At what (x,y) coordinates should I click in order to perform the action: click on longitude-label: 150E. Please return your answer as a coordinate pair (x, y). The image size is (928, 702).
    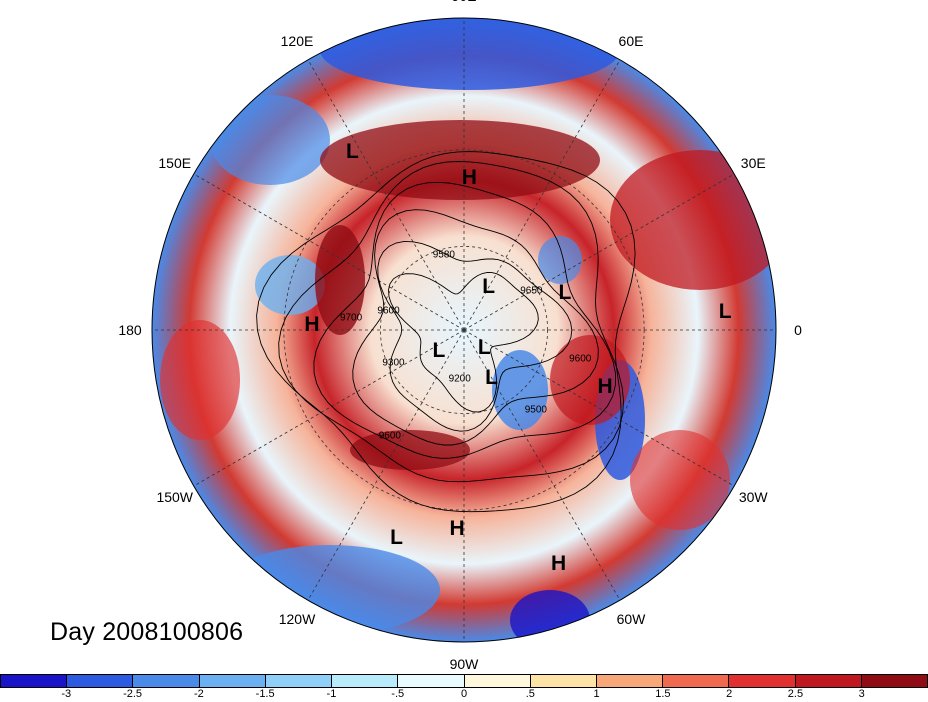
    Looking at the image, I should click on (175, 163).